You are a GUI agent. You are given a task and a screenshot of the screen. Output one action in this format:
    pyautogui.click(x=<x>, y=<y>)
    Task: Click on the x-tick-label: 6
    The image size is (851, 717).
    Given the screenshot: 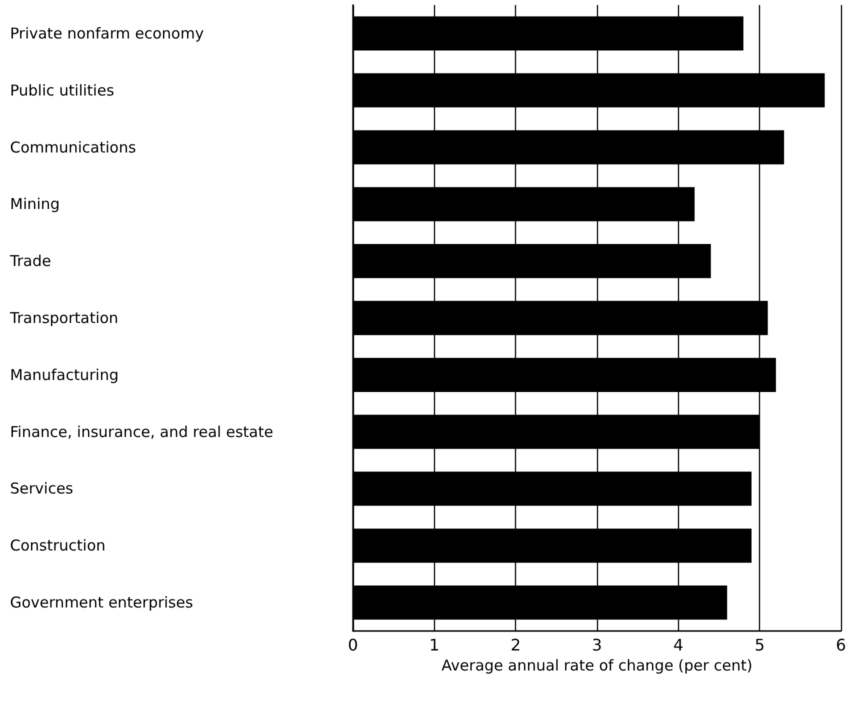 What is the action you would take?
    pyautogui.click(x=841, y=645)
    